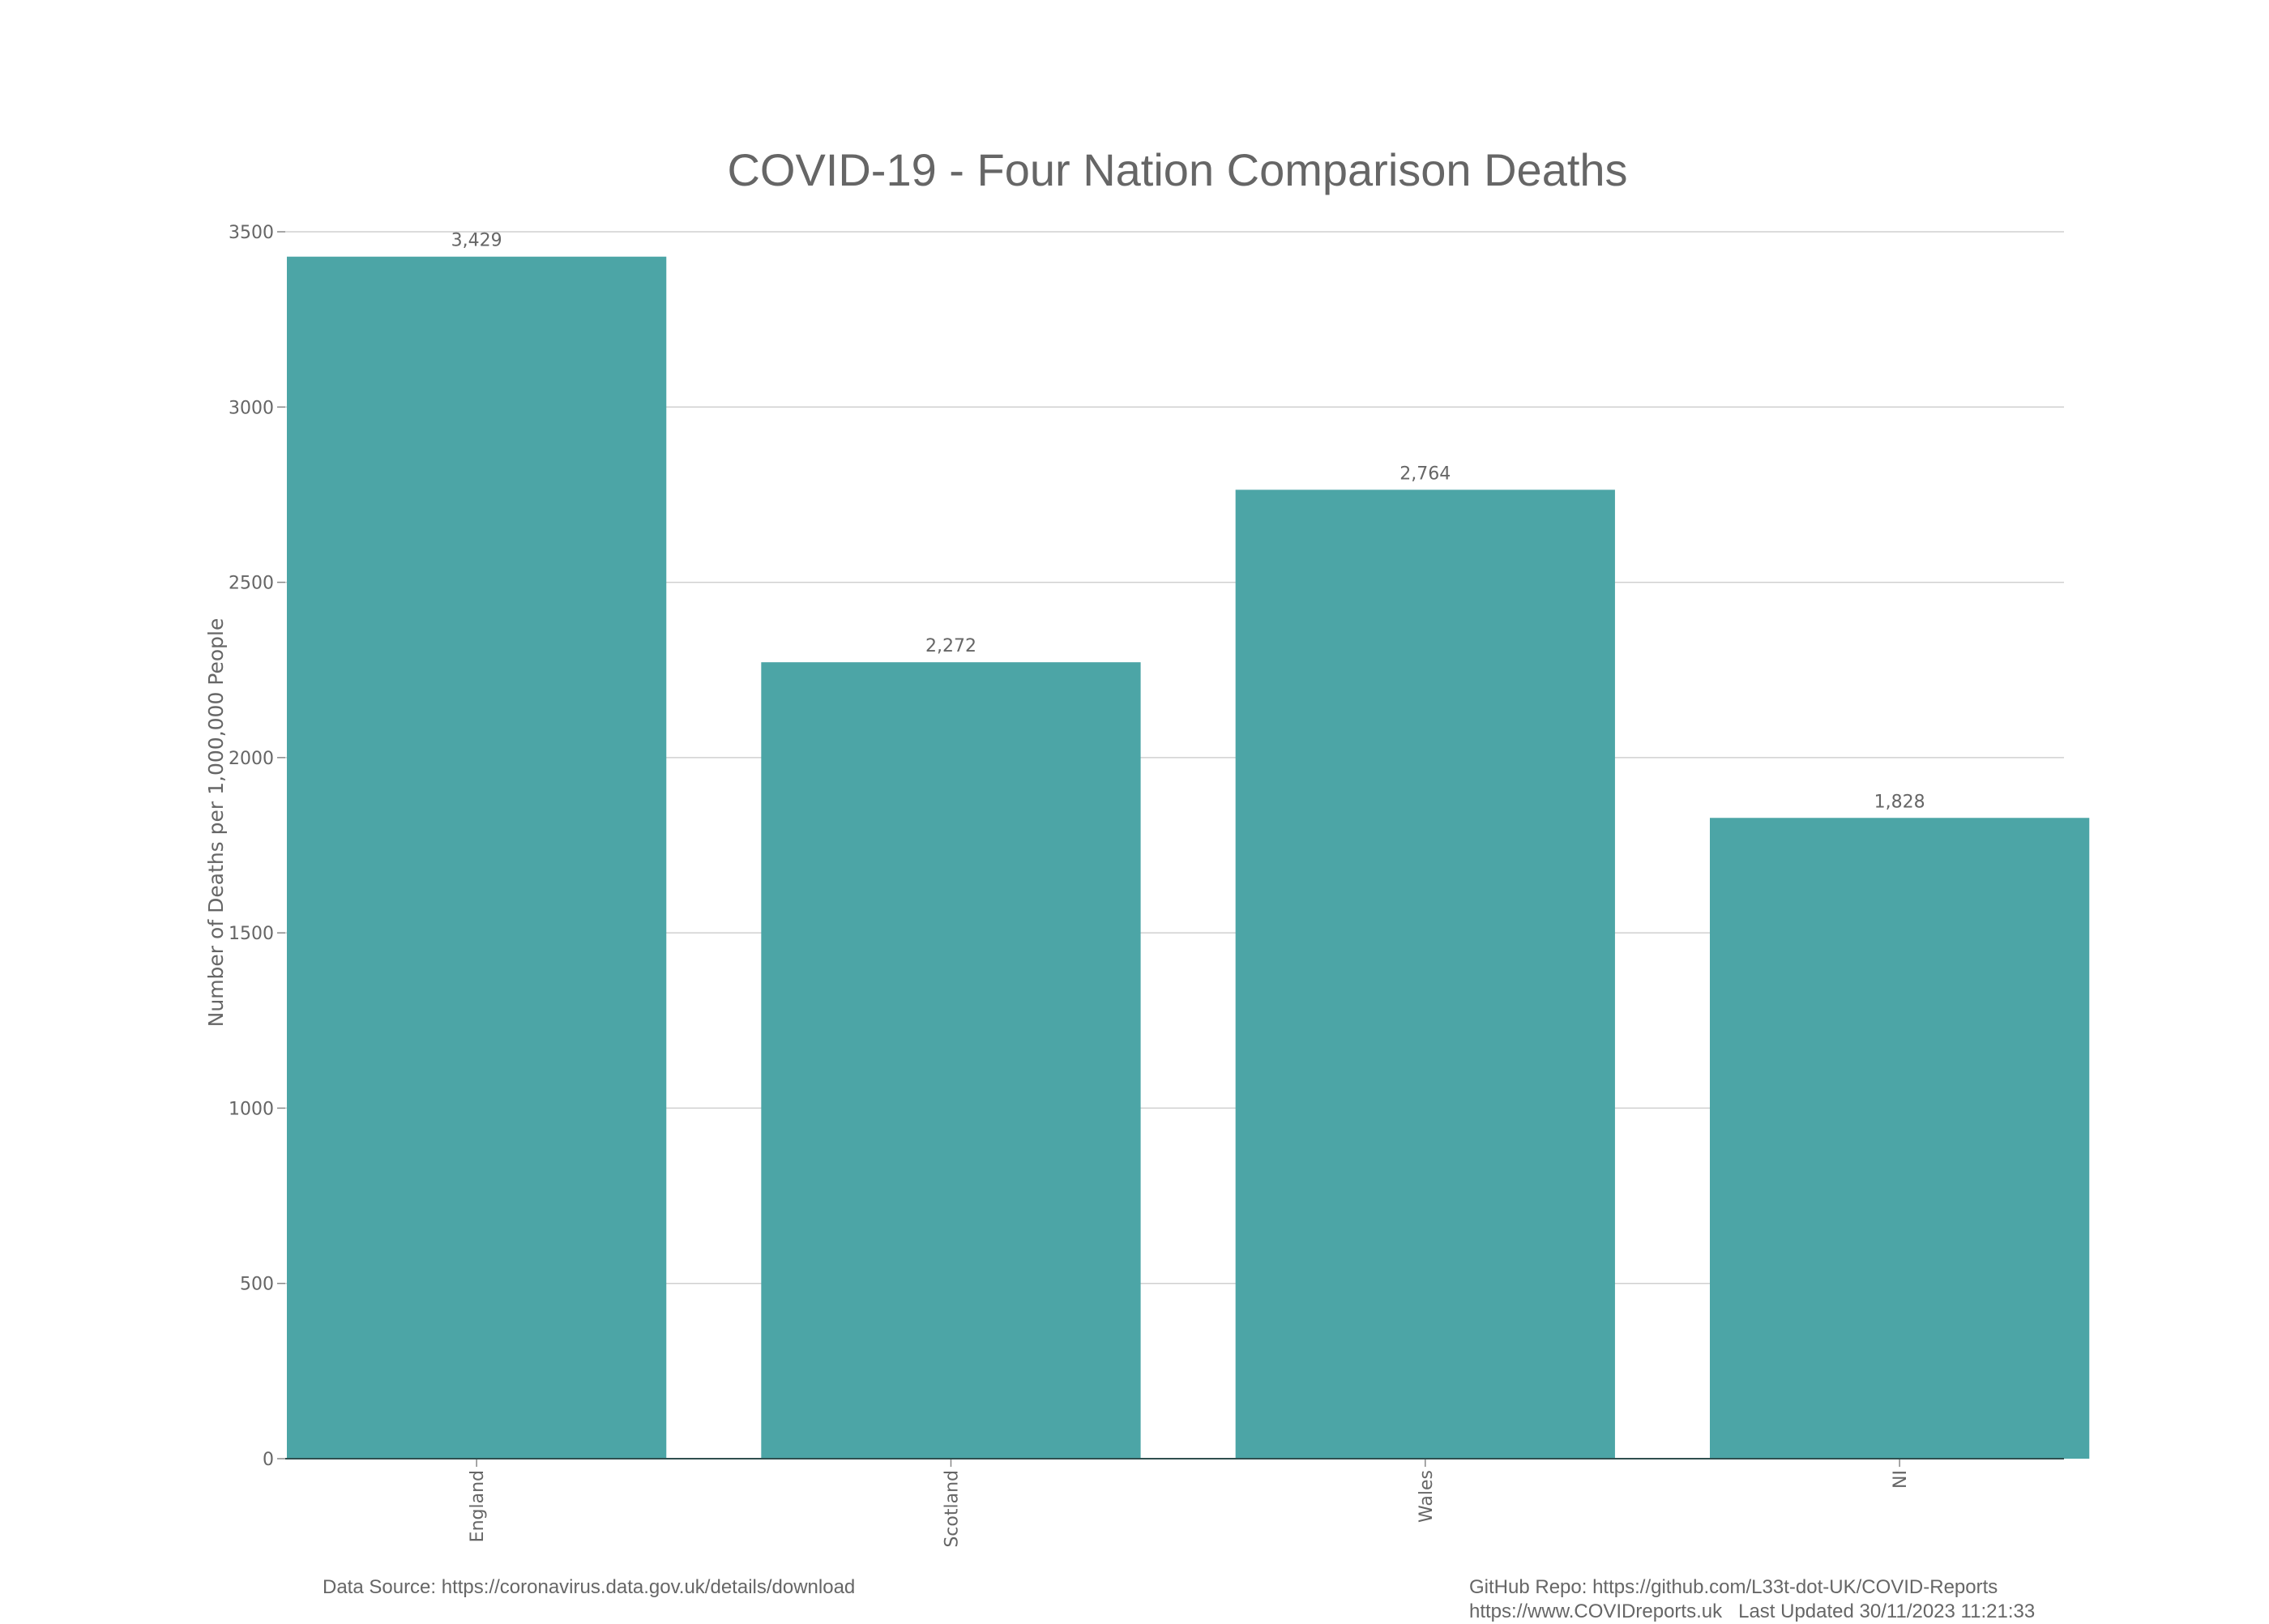 Image resolution: width=2269 pixels, height=1624 pixels. I want to click on y-tick-label: 3500, so click(252, 233).